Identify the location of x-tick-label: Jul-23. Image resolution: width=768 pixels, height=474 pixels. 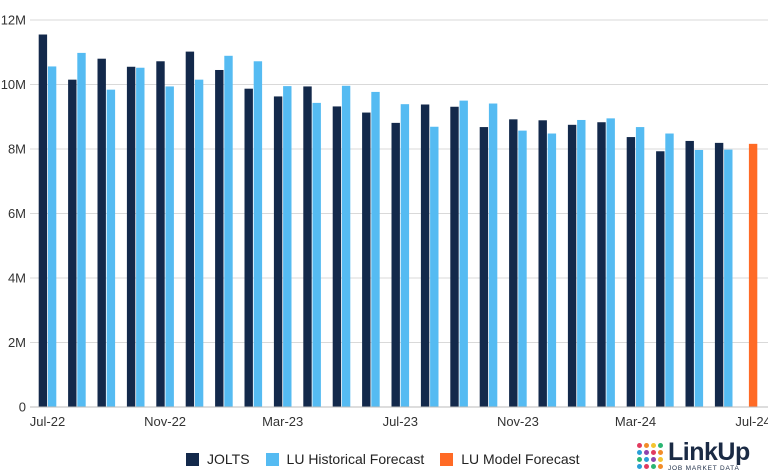
(400, 421).